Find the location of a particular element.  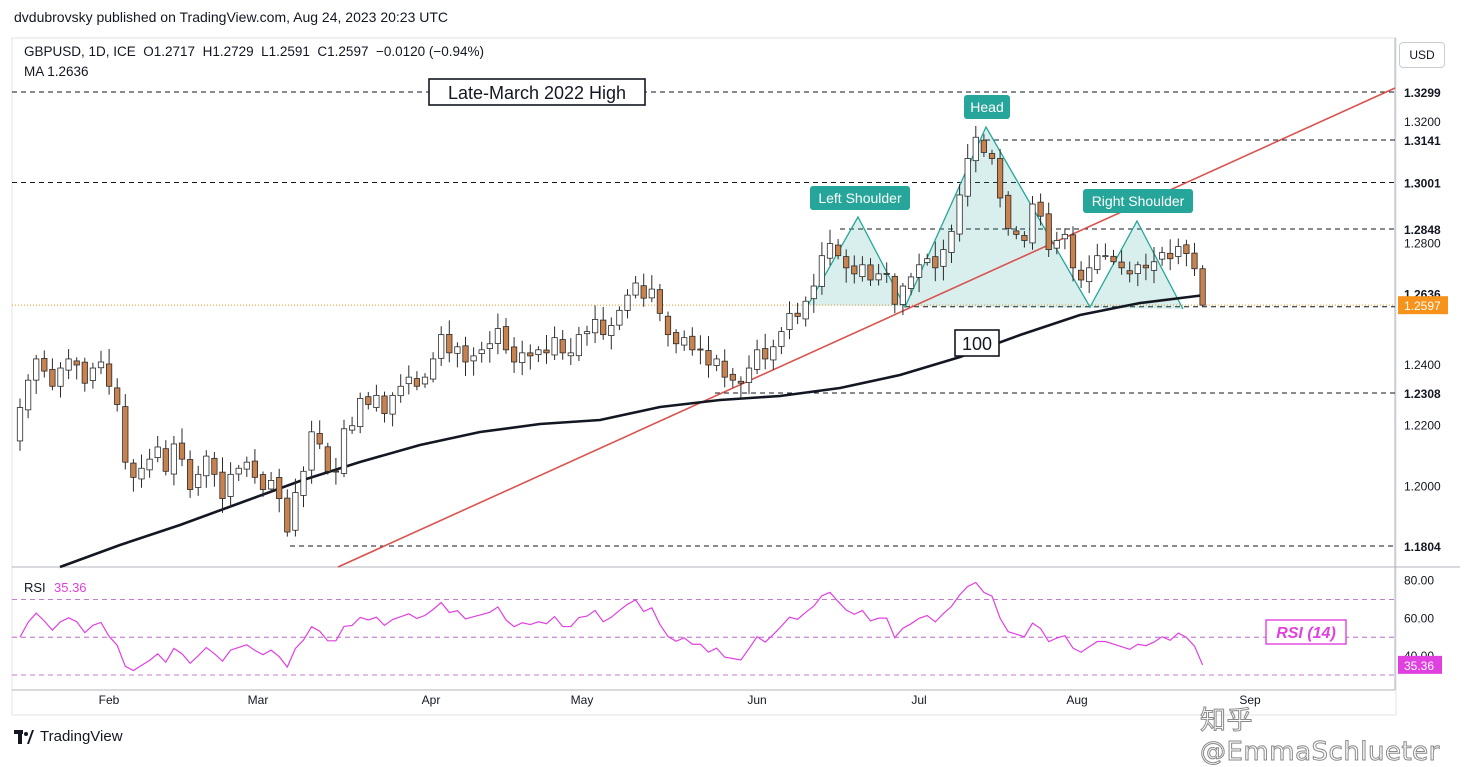

rsi-tick-label: 80.00 is located at coordinates (1419, 580).